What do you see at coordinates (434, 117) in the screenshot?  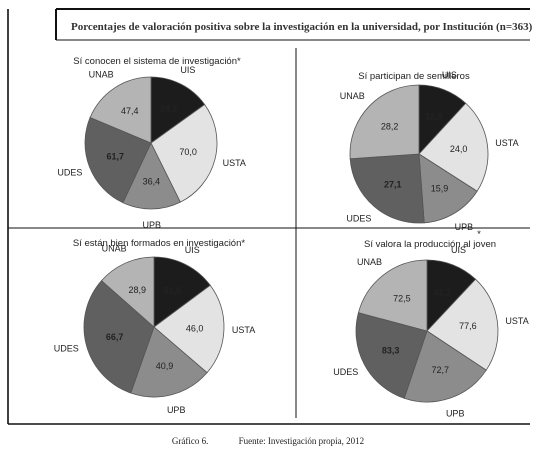 I see `data-label-uis: 12,8` at bounding box center [434, 117].